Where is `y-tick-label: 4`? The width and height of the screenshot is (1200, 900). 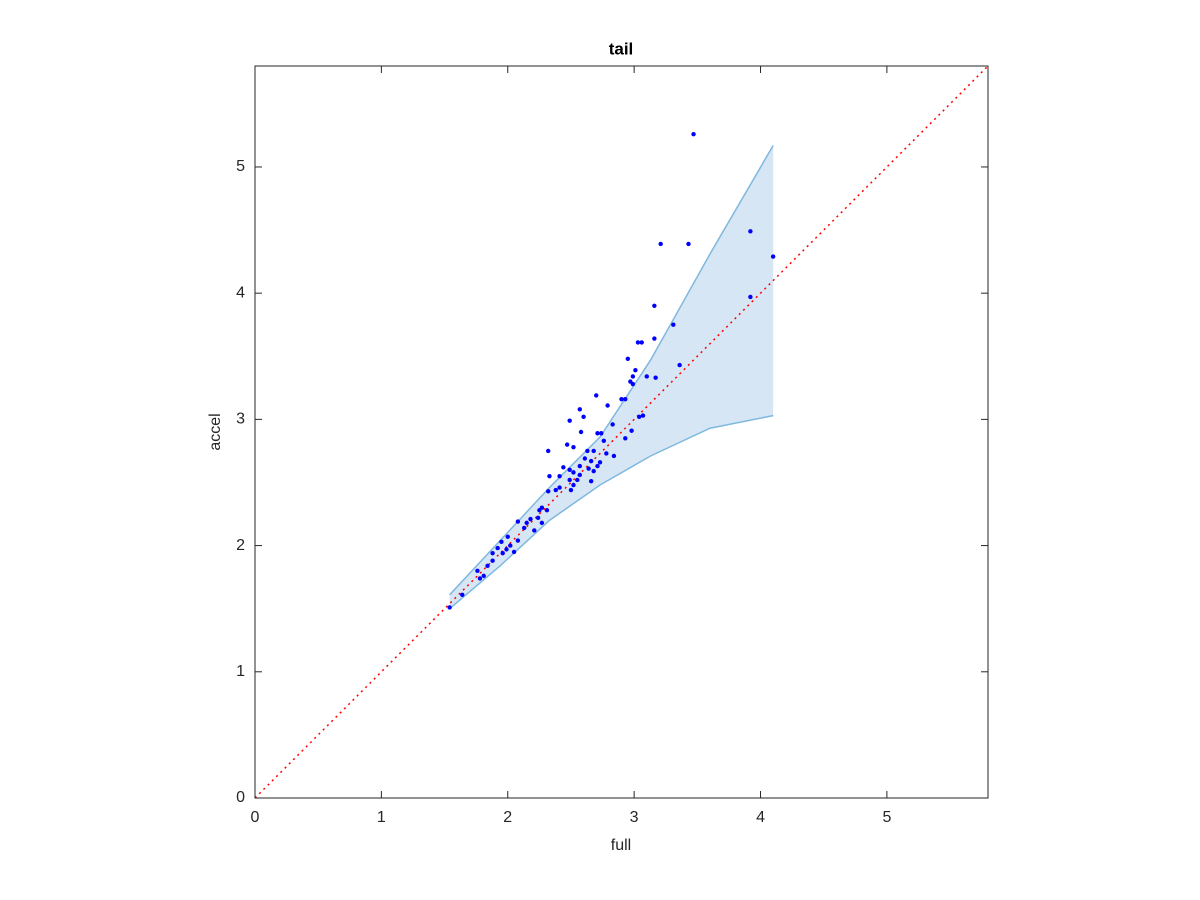 y-tick-label: 4 is located at coordinates (240, 292).